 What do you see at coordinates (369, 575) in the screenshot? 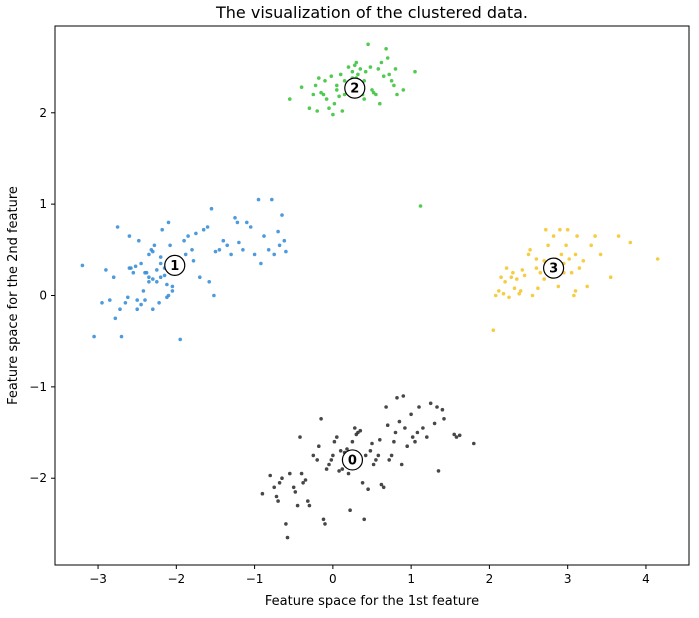
I see `x-axis: −3 −2 −1 0 1 2 3 4` at bounding box center [369, 575].